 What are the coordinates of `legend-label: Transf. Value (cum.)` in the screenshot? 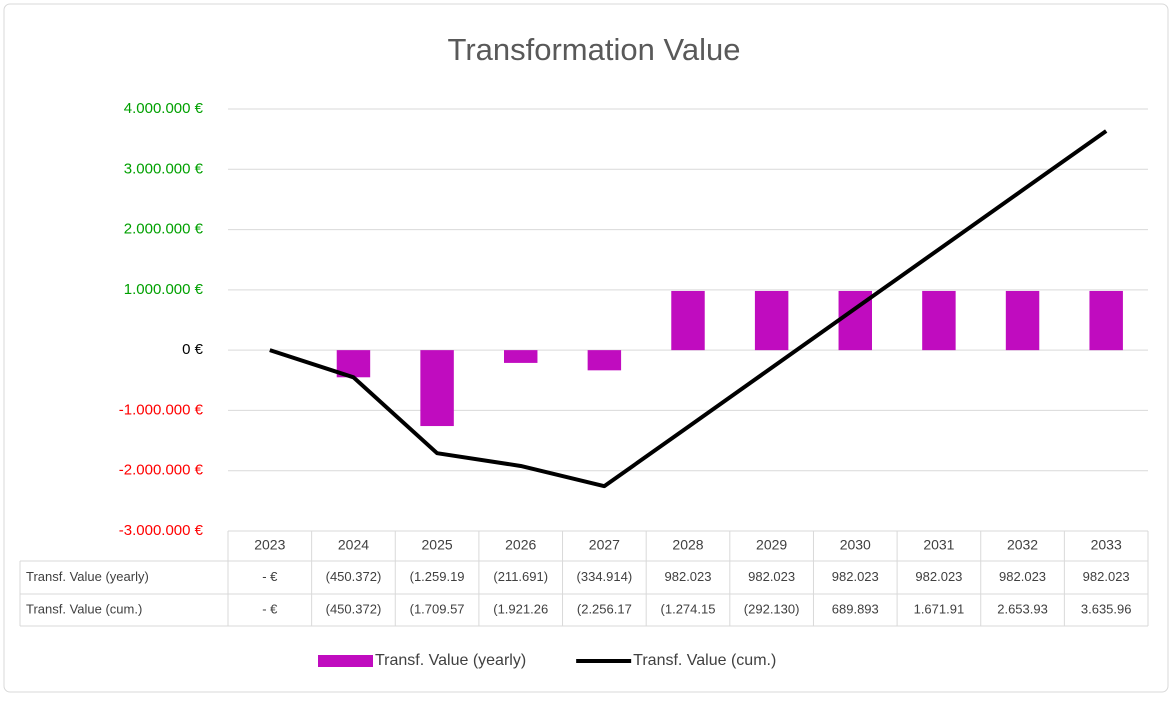 It's located at (704, 660).